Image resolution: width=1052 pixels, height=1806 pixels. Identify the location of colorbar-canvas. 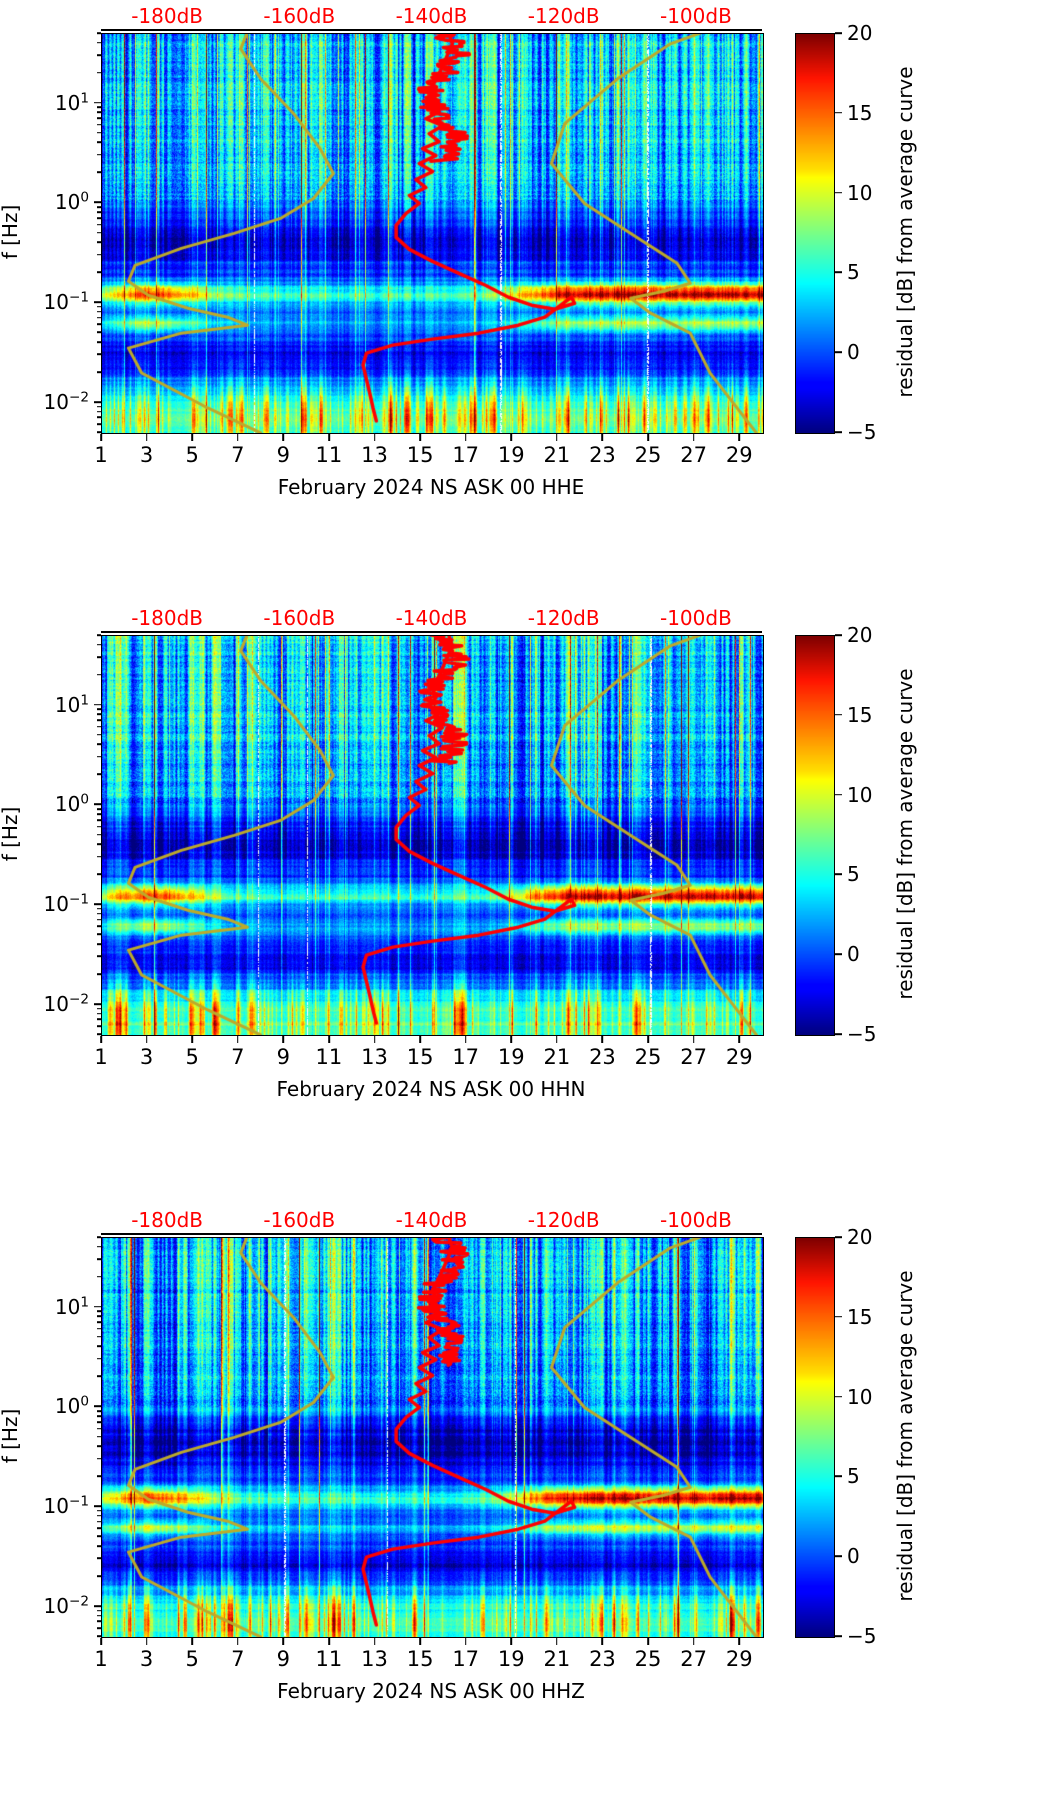
(815, 835).